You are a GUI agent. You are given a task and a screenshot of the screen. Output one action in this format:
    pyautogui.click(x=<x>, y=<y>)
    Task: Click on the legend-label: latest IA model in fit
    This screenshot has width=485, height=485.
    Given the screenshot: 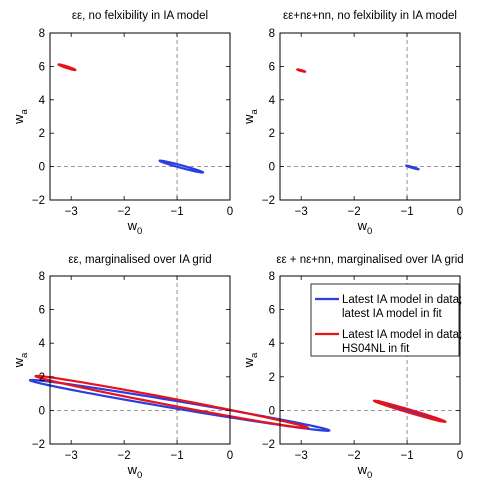 What is the action you would take?
    pyautogui.click(x=392, y=314)
    